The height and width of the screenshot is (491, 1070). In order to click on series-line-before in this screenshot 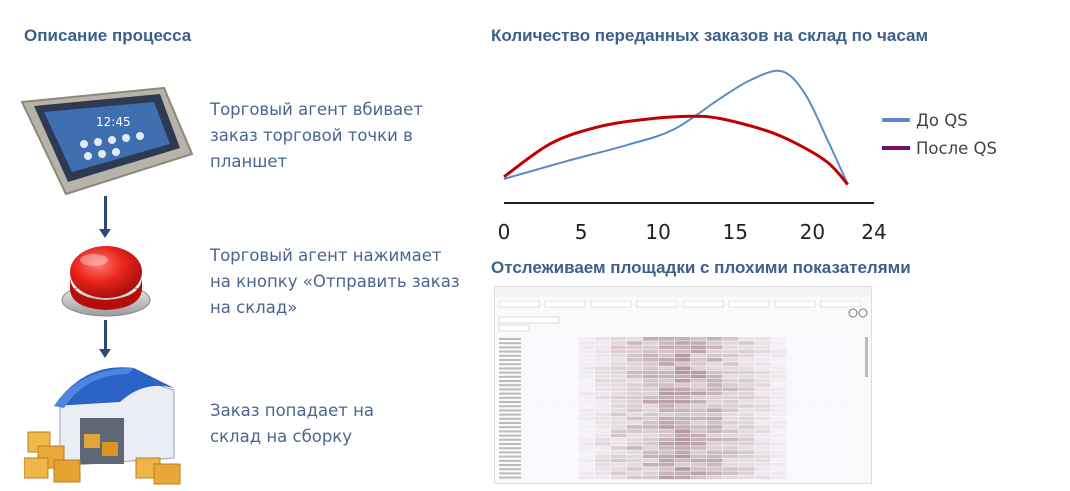, I will do `click(676, 127)`.